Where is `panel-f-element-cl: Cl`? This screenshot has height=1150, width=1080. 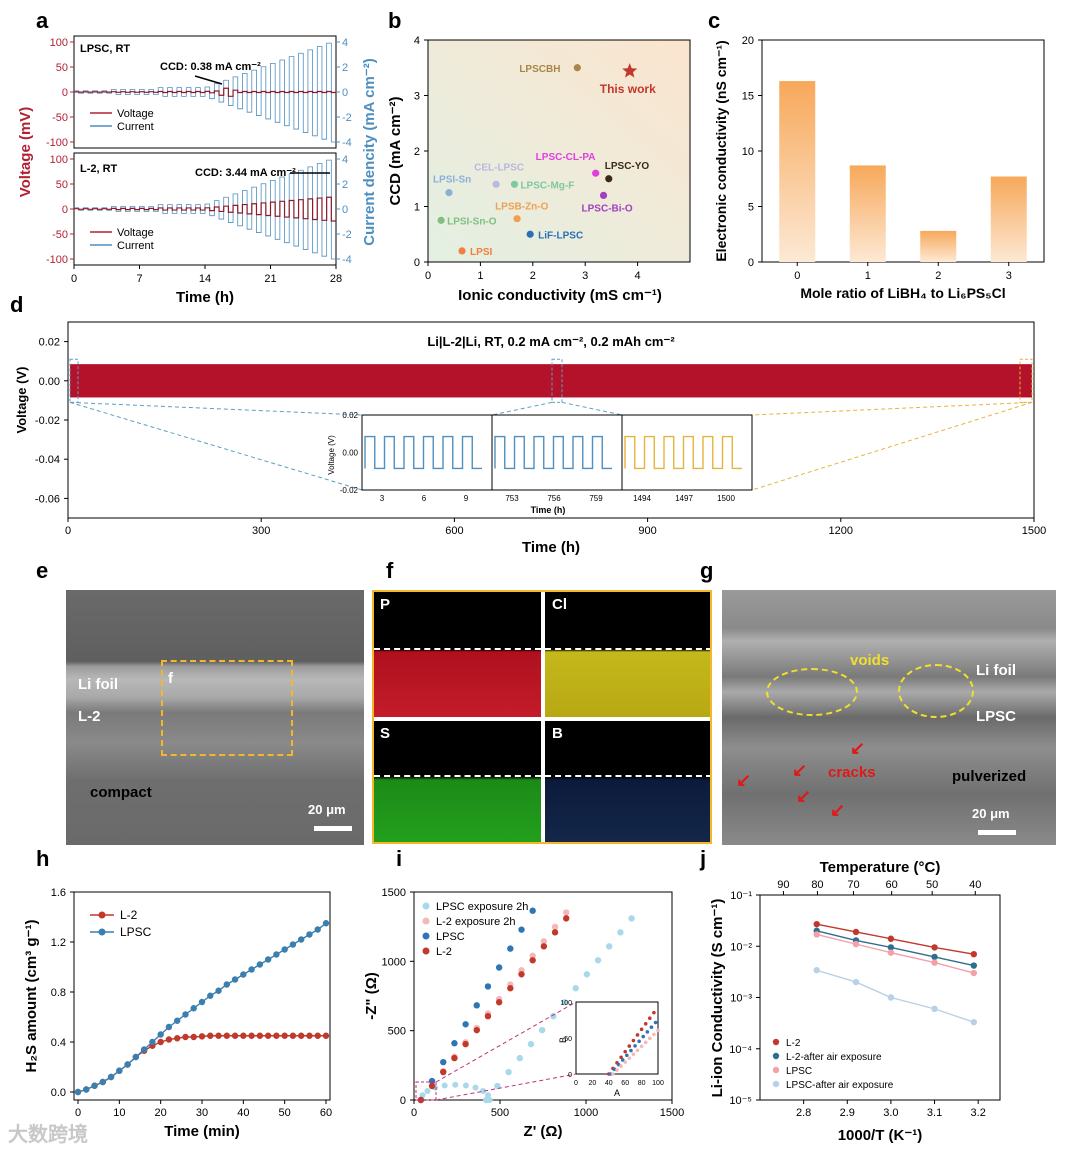 panel-f-element-cl: Cl is located at coordinates (559, 604).